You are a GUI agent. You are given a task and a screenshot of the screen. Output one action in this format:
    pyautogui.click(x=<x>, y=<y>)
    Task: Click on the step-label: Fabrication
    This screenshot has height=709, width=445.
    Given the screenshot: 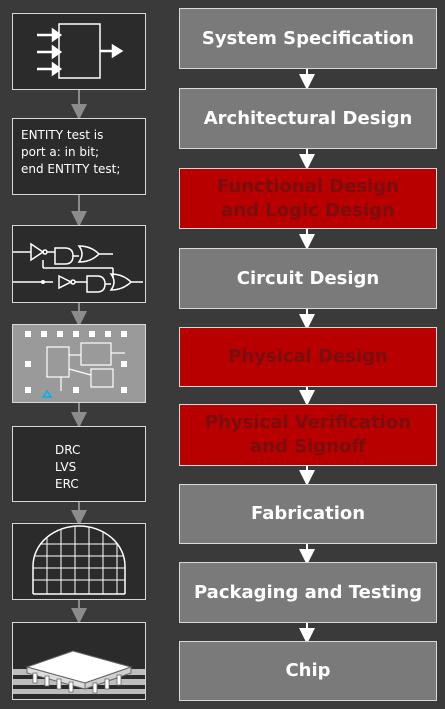 What is the action you would take?
    pyautogui.click(x=308, y=513)
    